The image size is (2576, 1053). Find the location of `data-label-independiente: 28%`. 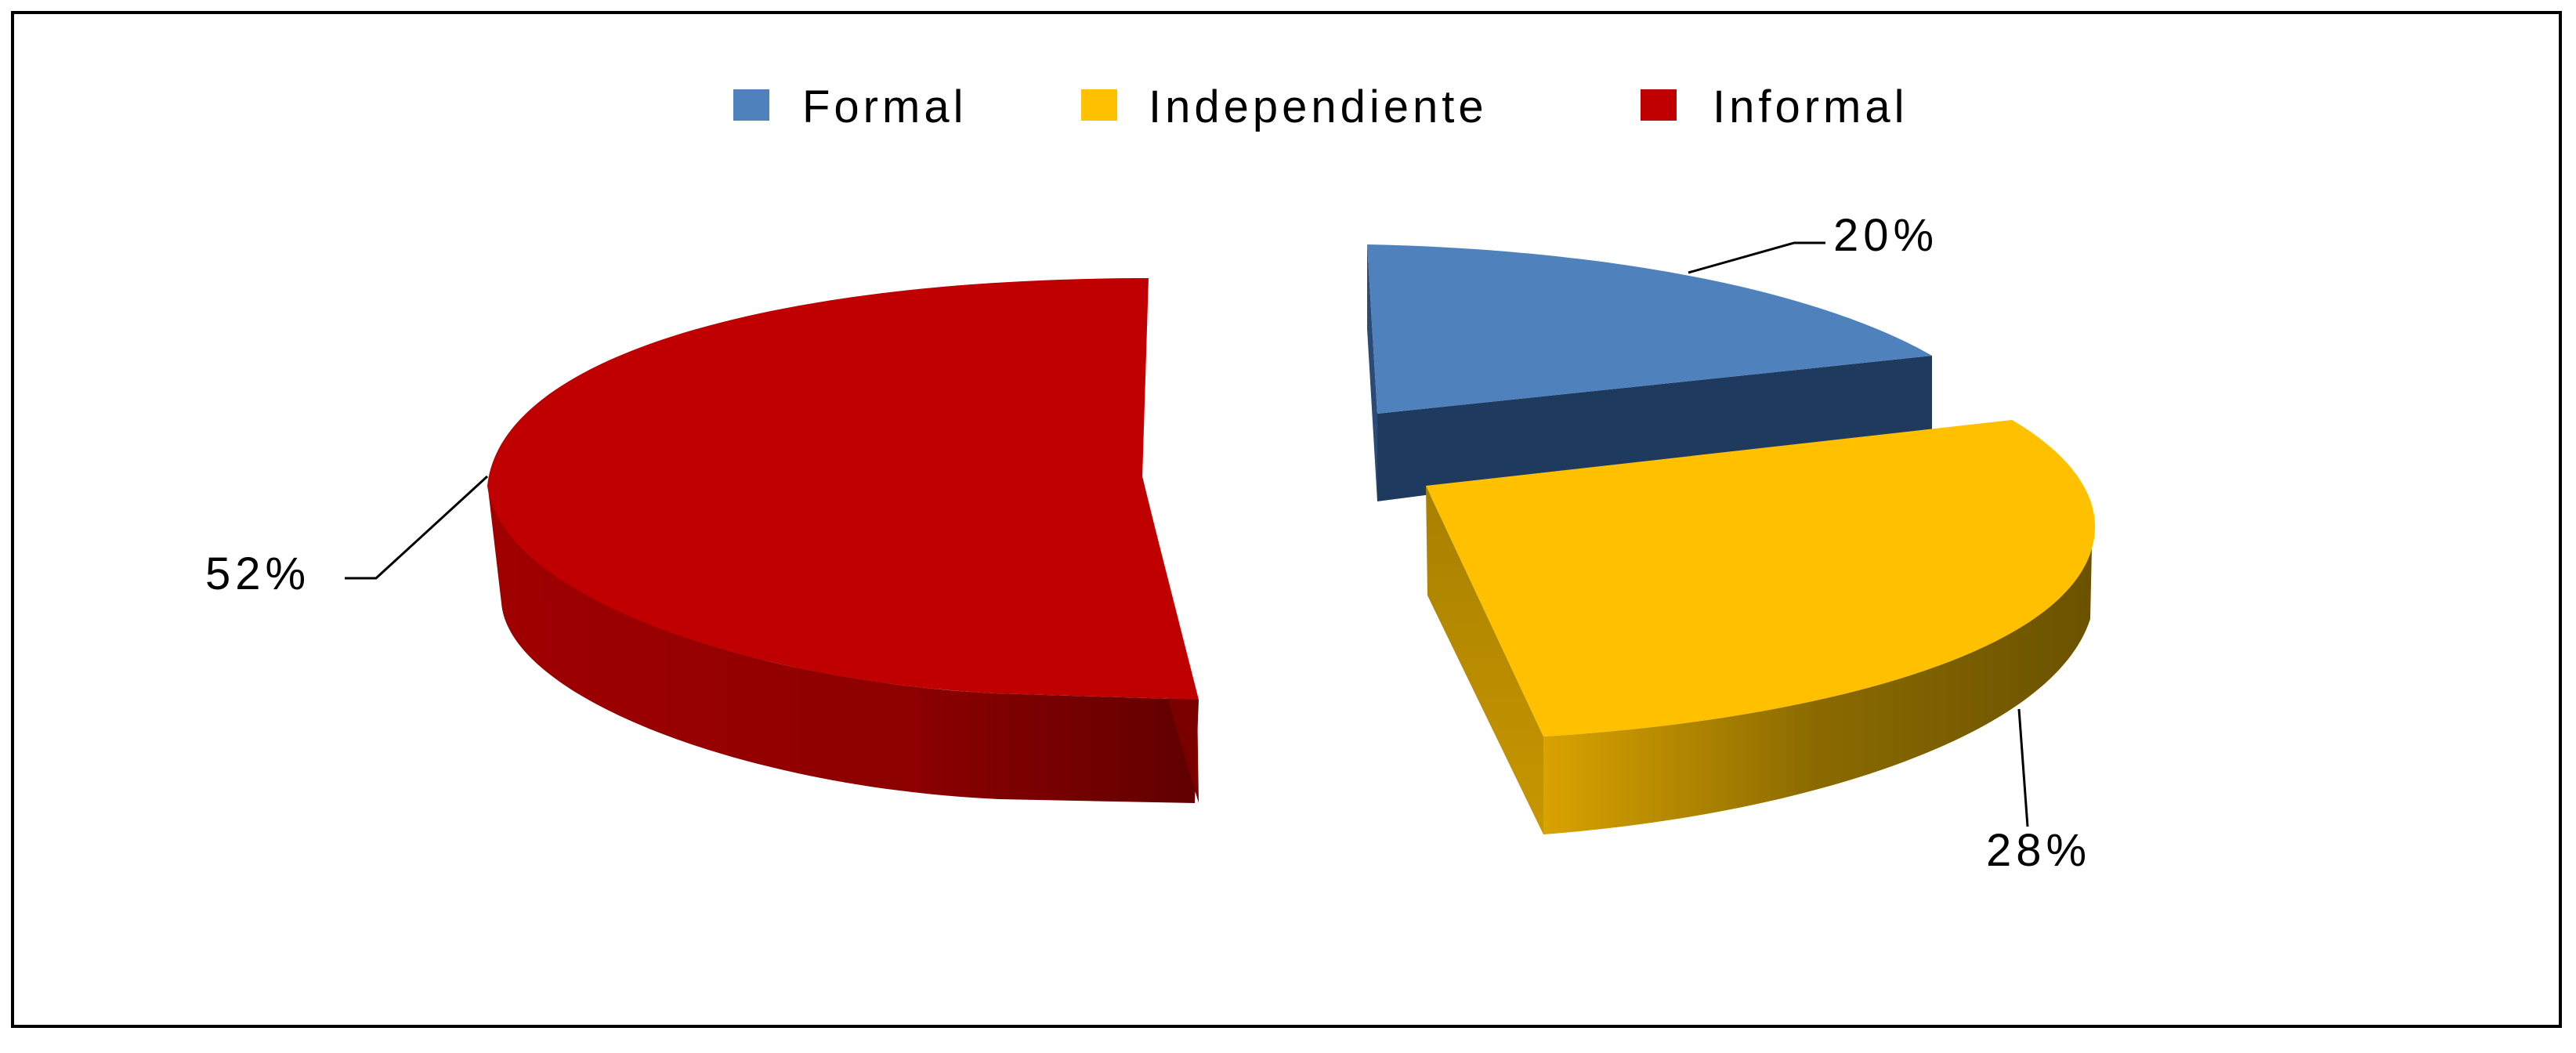

data-label-independiente: 28% is located at coordinates (2039, 850).